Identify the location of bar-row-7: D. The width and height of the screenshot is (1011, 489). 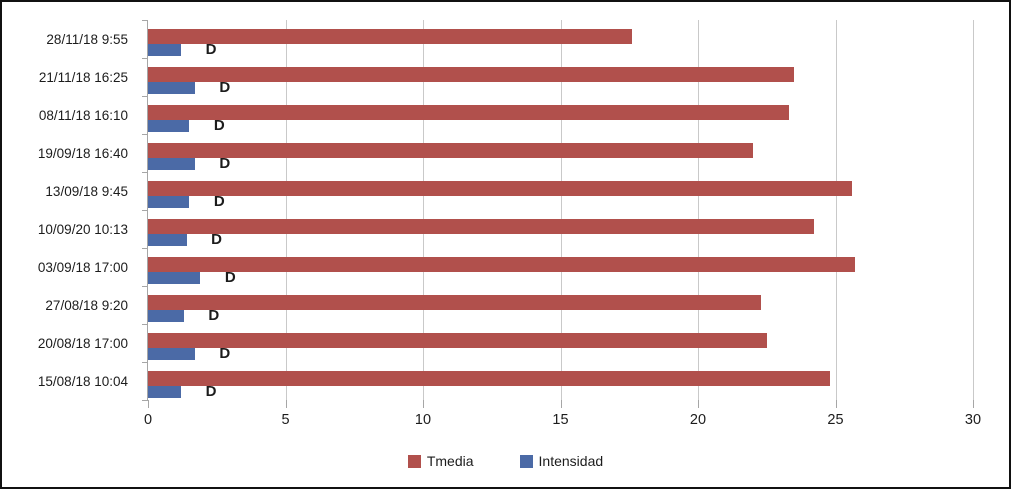
(560, 305).